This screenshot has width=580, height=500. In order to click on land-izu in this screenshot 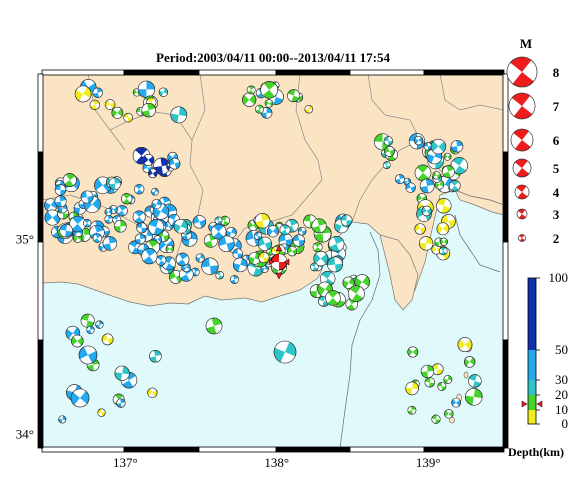, I will do `click(399, 272)`.